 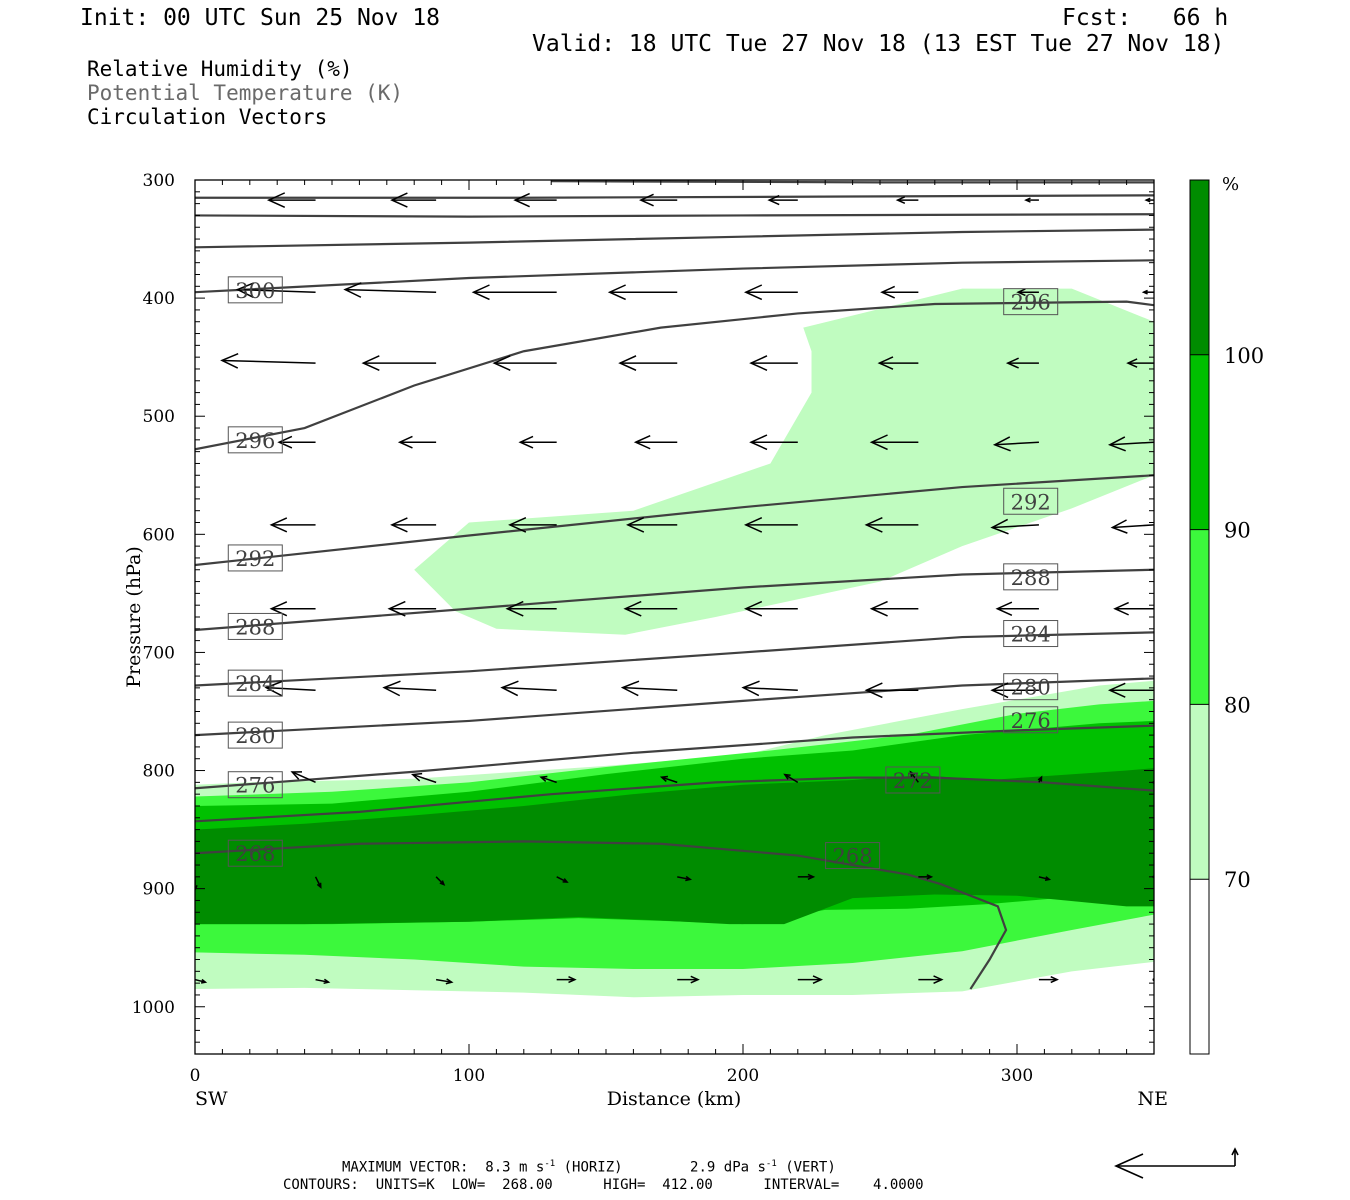 What do you see at coordinates (1176, 1163) in the screenshot?
I see `reference-vector-icon` at bounding box center [1176, 1163].